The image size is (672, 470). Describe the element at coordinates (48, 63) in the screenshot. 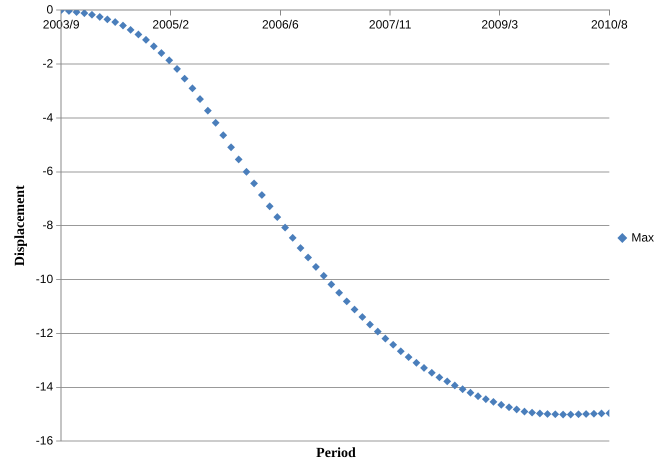

I see `y-tick-label: -2` at that location.